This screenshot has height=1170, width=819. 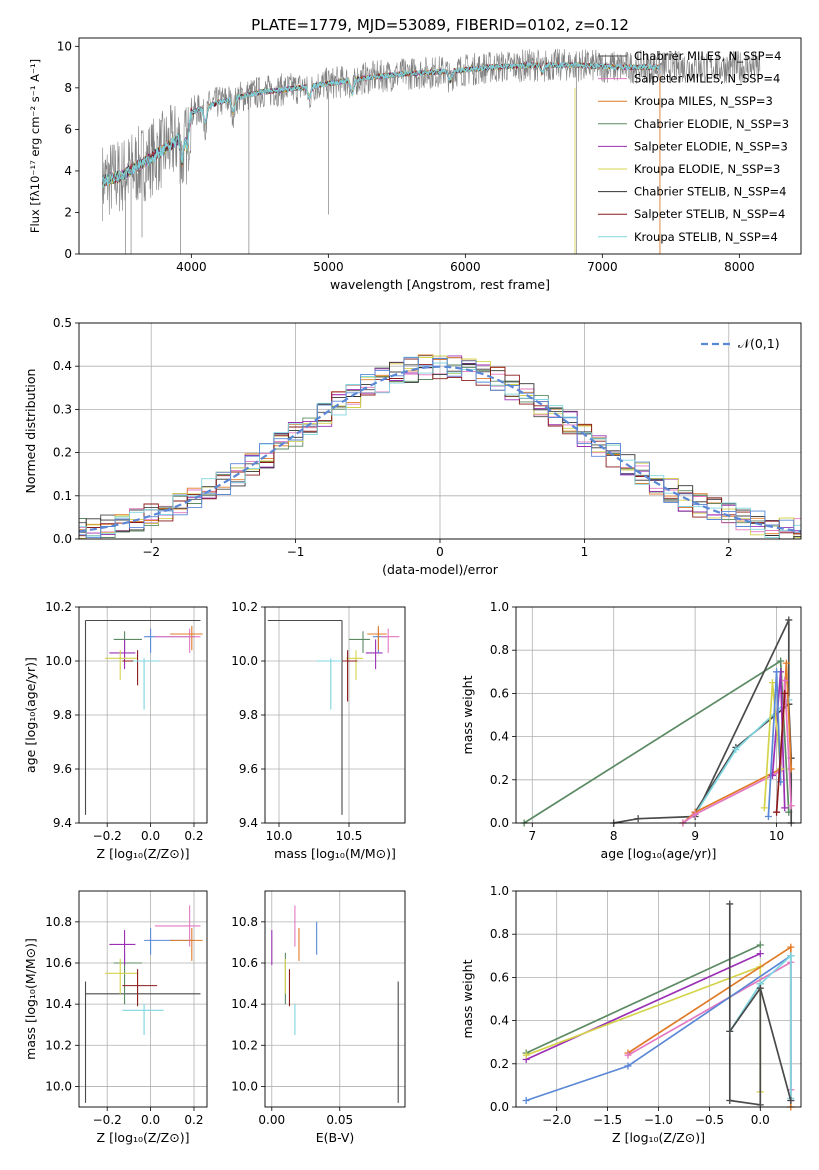 What do you see at coordinates (62, 323) in the screenshot?
I see `y-tick-label: 0.5` at bounding box center [62, 323].